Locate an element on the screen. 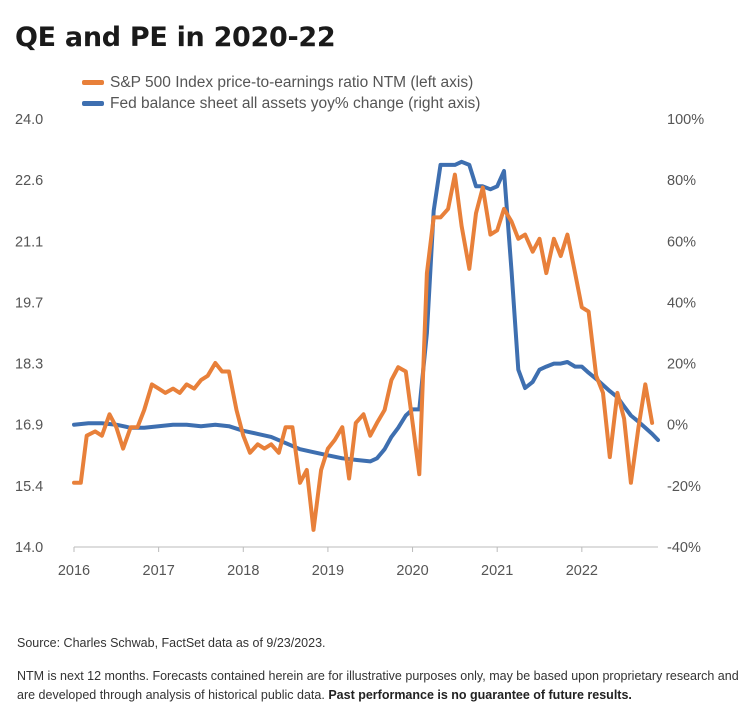 The height and width of the screenshot is (723, 752). right-tick-label: 0% is located at coordinates (677, 426).